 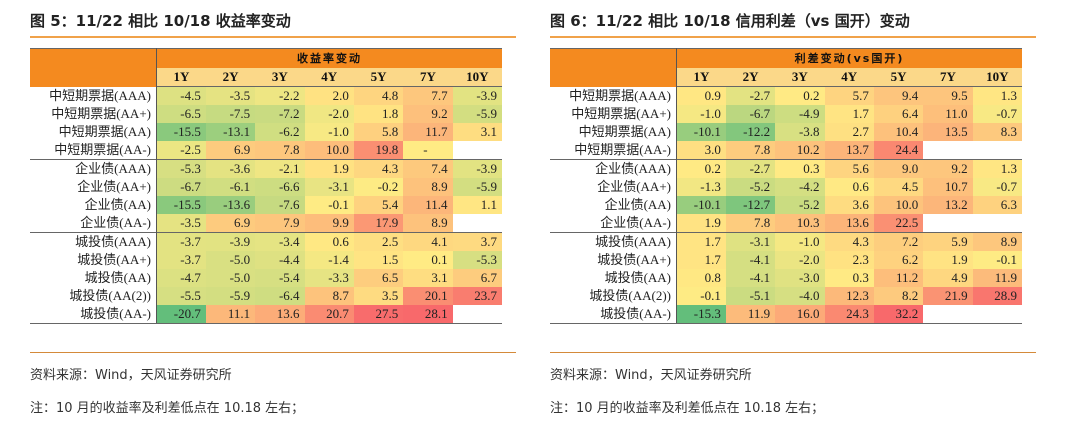 I want to click on value-cell: 0.8, so click(x=701, y=278).